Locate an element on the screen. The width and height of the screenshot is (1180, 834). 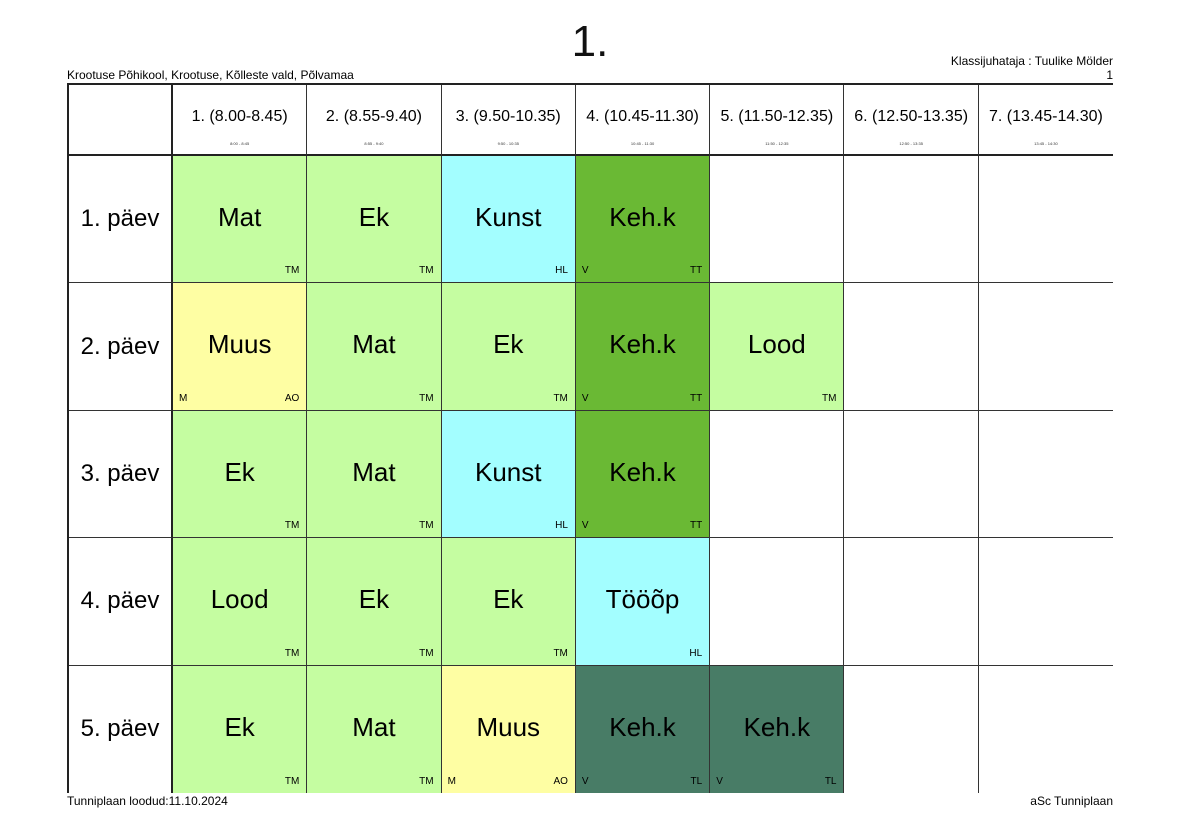
period-label: 1. (8.00-8.45) is located at coordinates (239, 116).